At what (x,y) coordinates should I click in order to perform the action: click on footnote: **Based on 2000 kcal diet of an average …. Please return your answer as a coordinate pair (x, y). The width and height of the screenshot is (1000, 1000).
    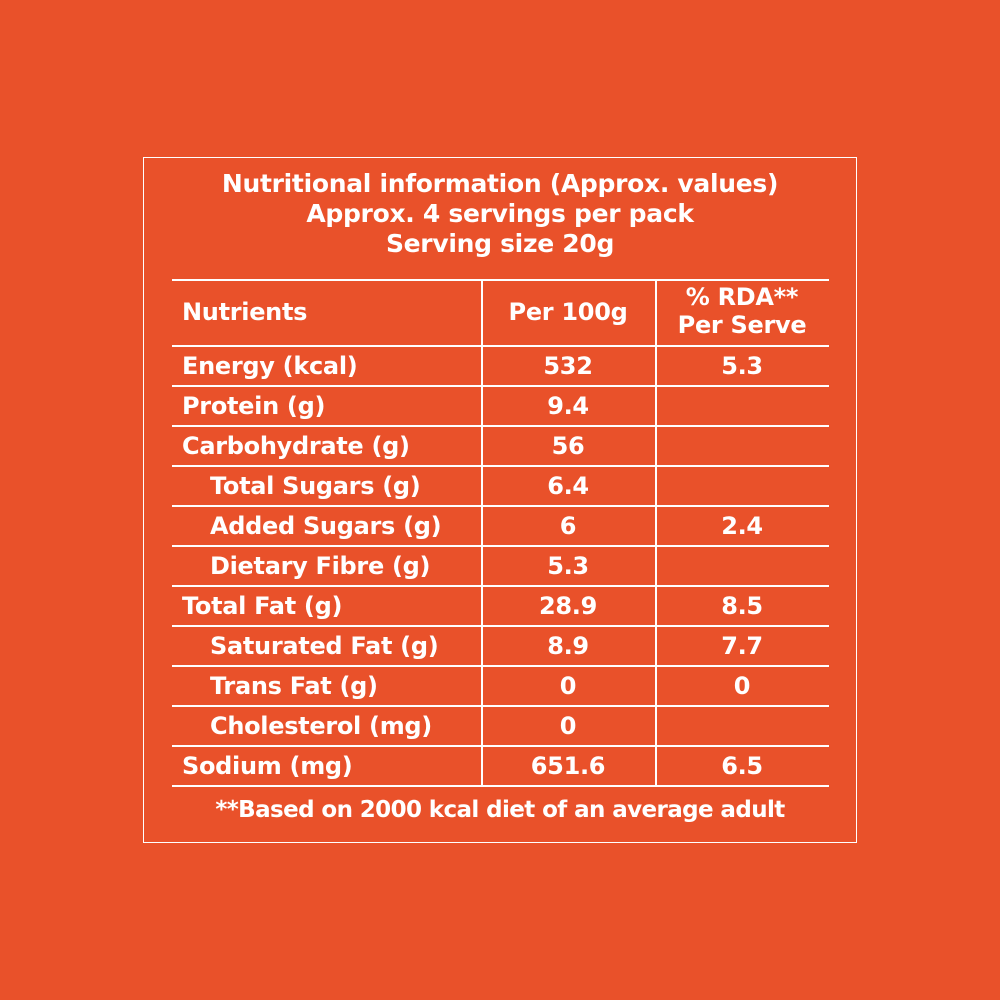
    Looking at the image, I should click on (500, 810).